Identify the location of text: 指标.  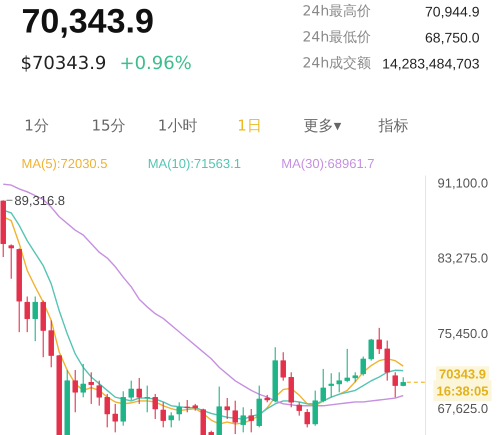
(393, 125).